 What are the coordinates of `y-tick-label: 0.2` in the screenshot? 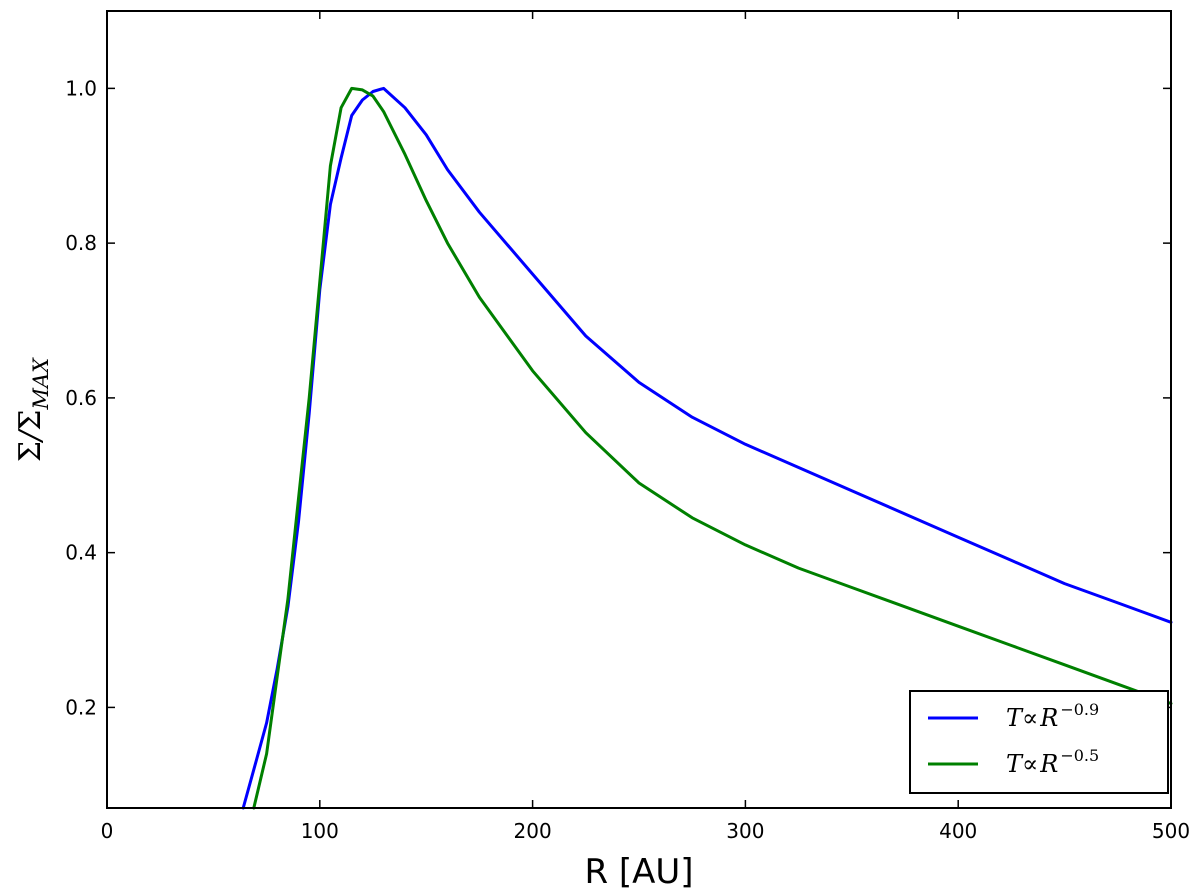 It's located at (81, 707).